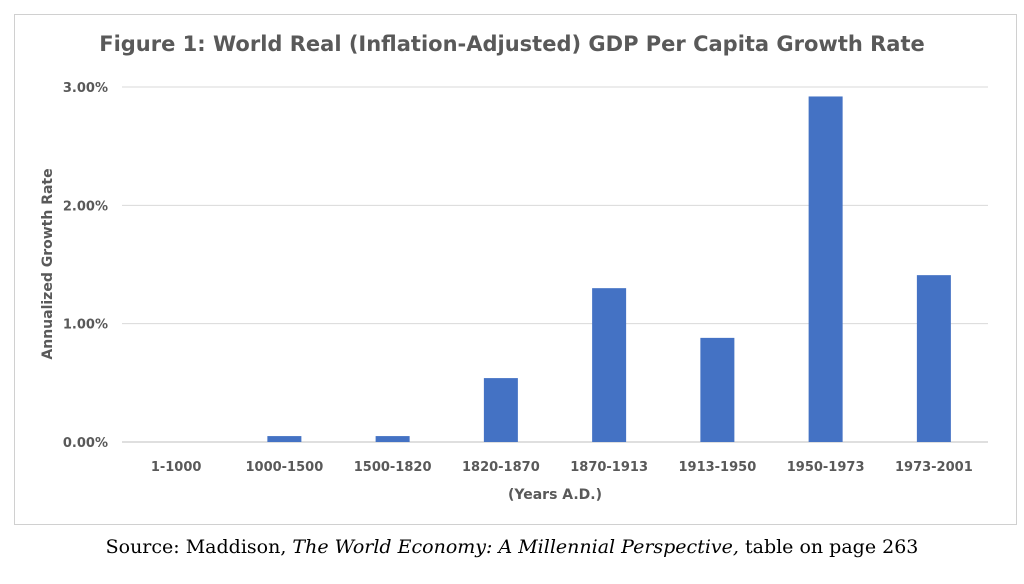 This screenshot has width=1024, height=584. I want to click on y-axis-ticks: 0.00% 1.00% 2.00% 3.00%, so click(85, 266).